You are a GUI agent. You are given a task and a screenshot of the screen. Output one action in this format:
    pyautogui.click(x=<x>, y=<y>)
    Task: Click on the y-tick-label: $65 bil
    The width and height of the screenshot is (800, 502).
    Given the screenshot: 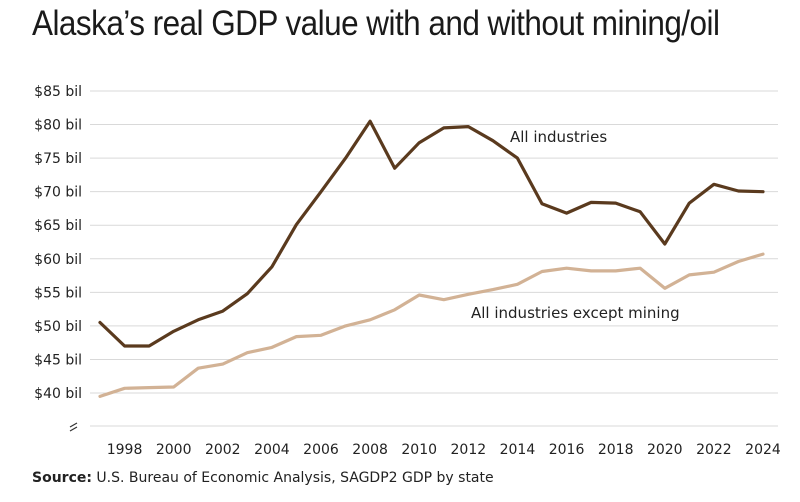 What is the action you would take?
    pyautogui.click(x=58, y=226)
    